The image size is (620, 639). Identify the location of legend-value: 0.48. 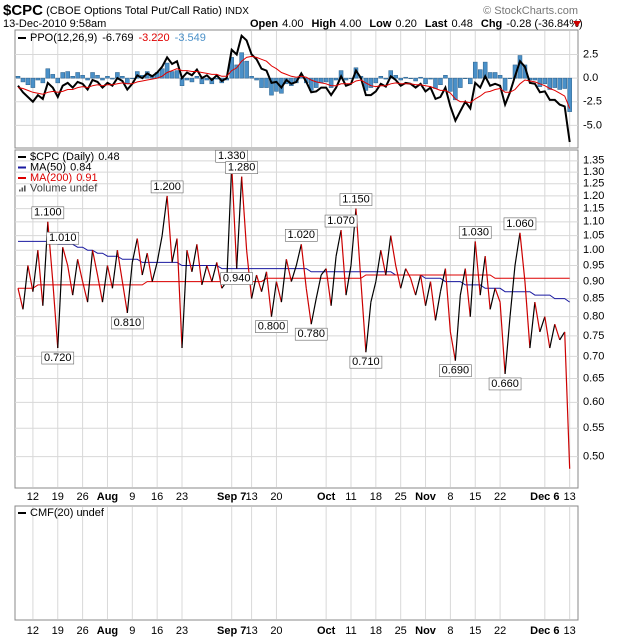
(108, 157).